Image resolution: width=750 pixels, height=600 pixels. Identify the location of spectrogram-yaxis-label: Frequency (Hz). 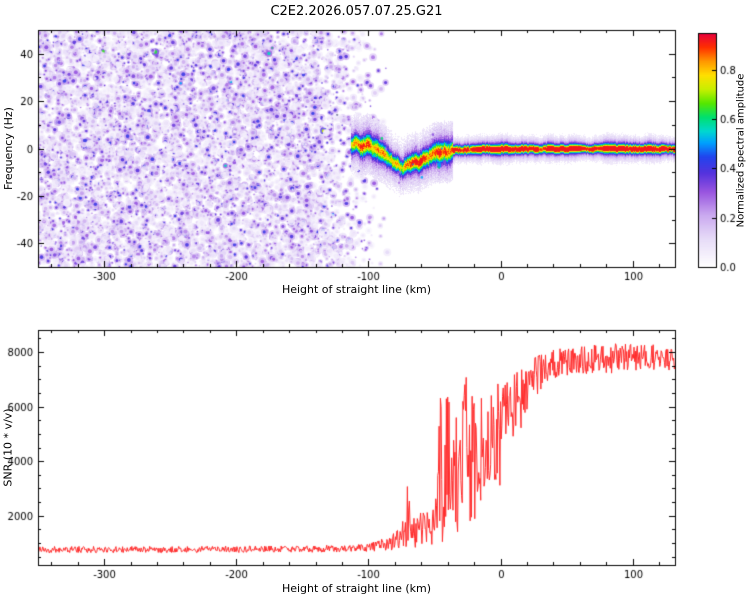
(8, 148).